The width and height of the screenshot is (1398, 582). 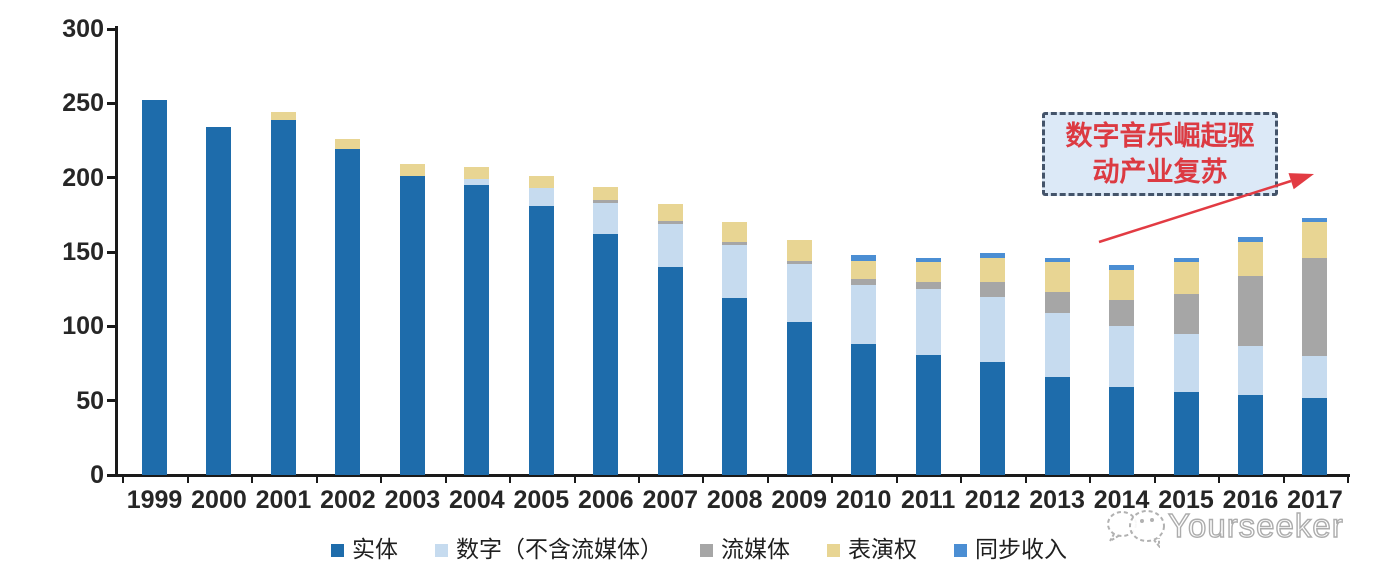 I want to click on x-axis-category-label: 2004, so click(x=477, y=500).